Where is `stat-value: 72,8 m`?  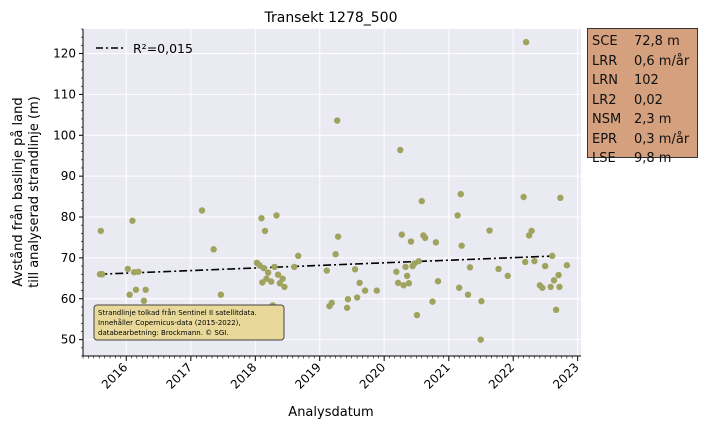 stat-value: 72,8 m is located at coordinates (657, 41).